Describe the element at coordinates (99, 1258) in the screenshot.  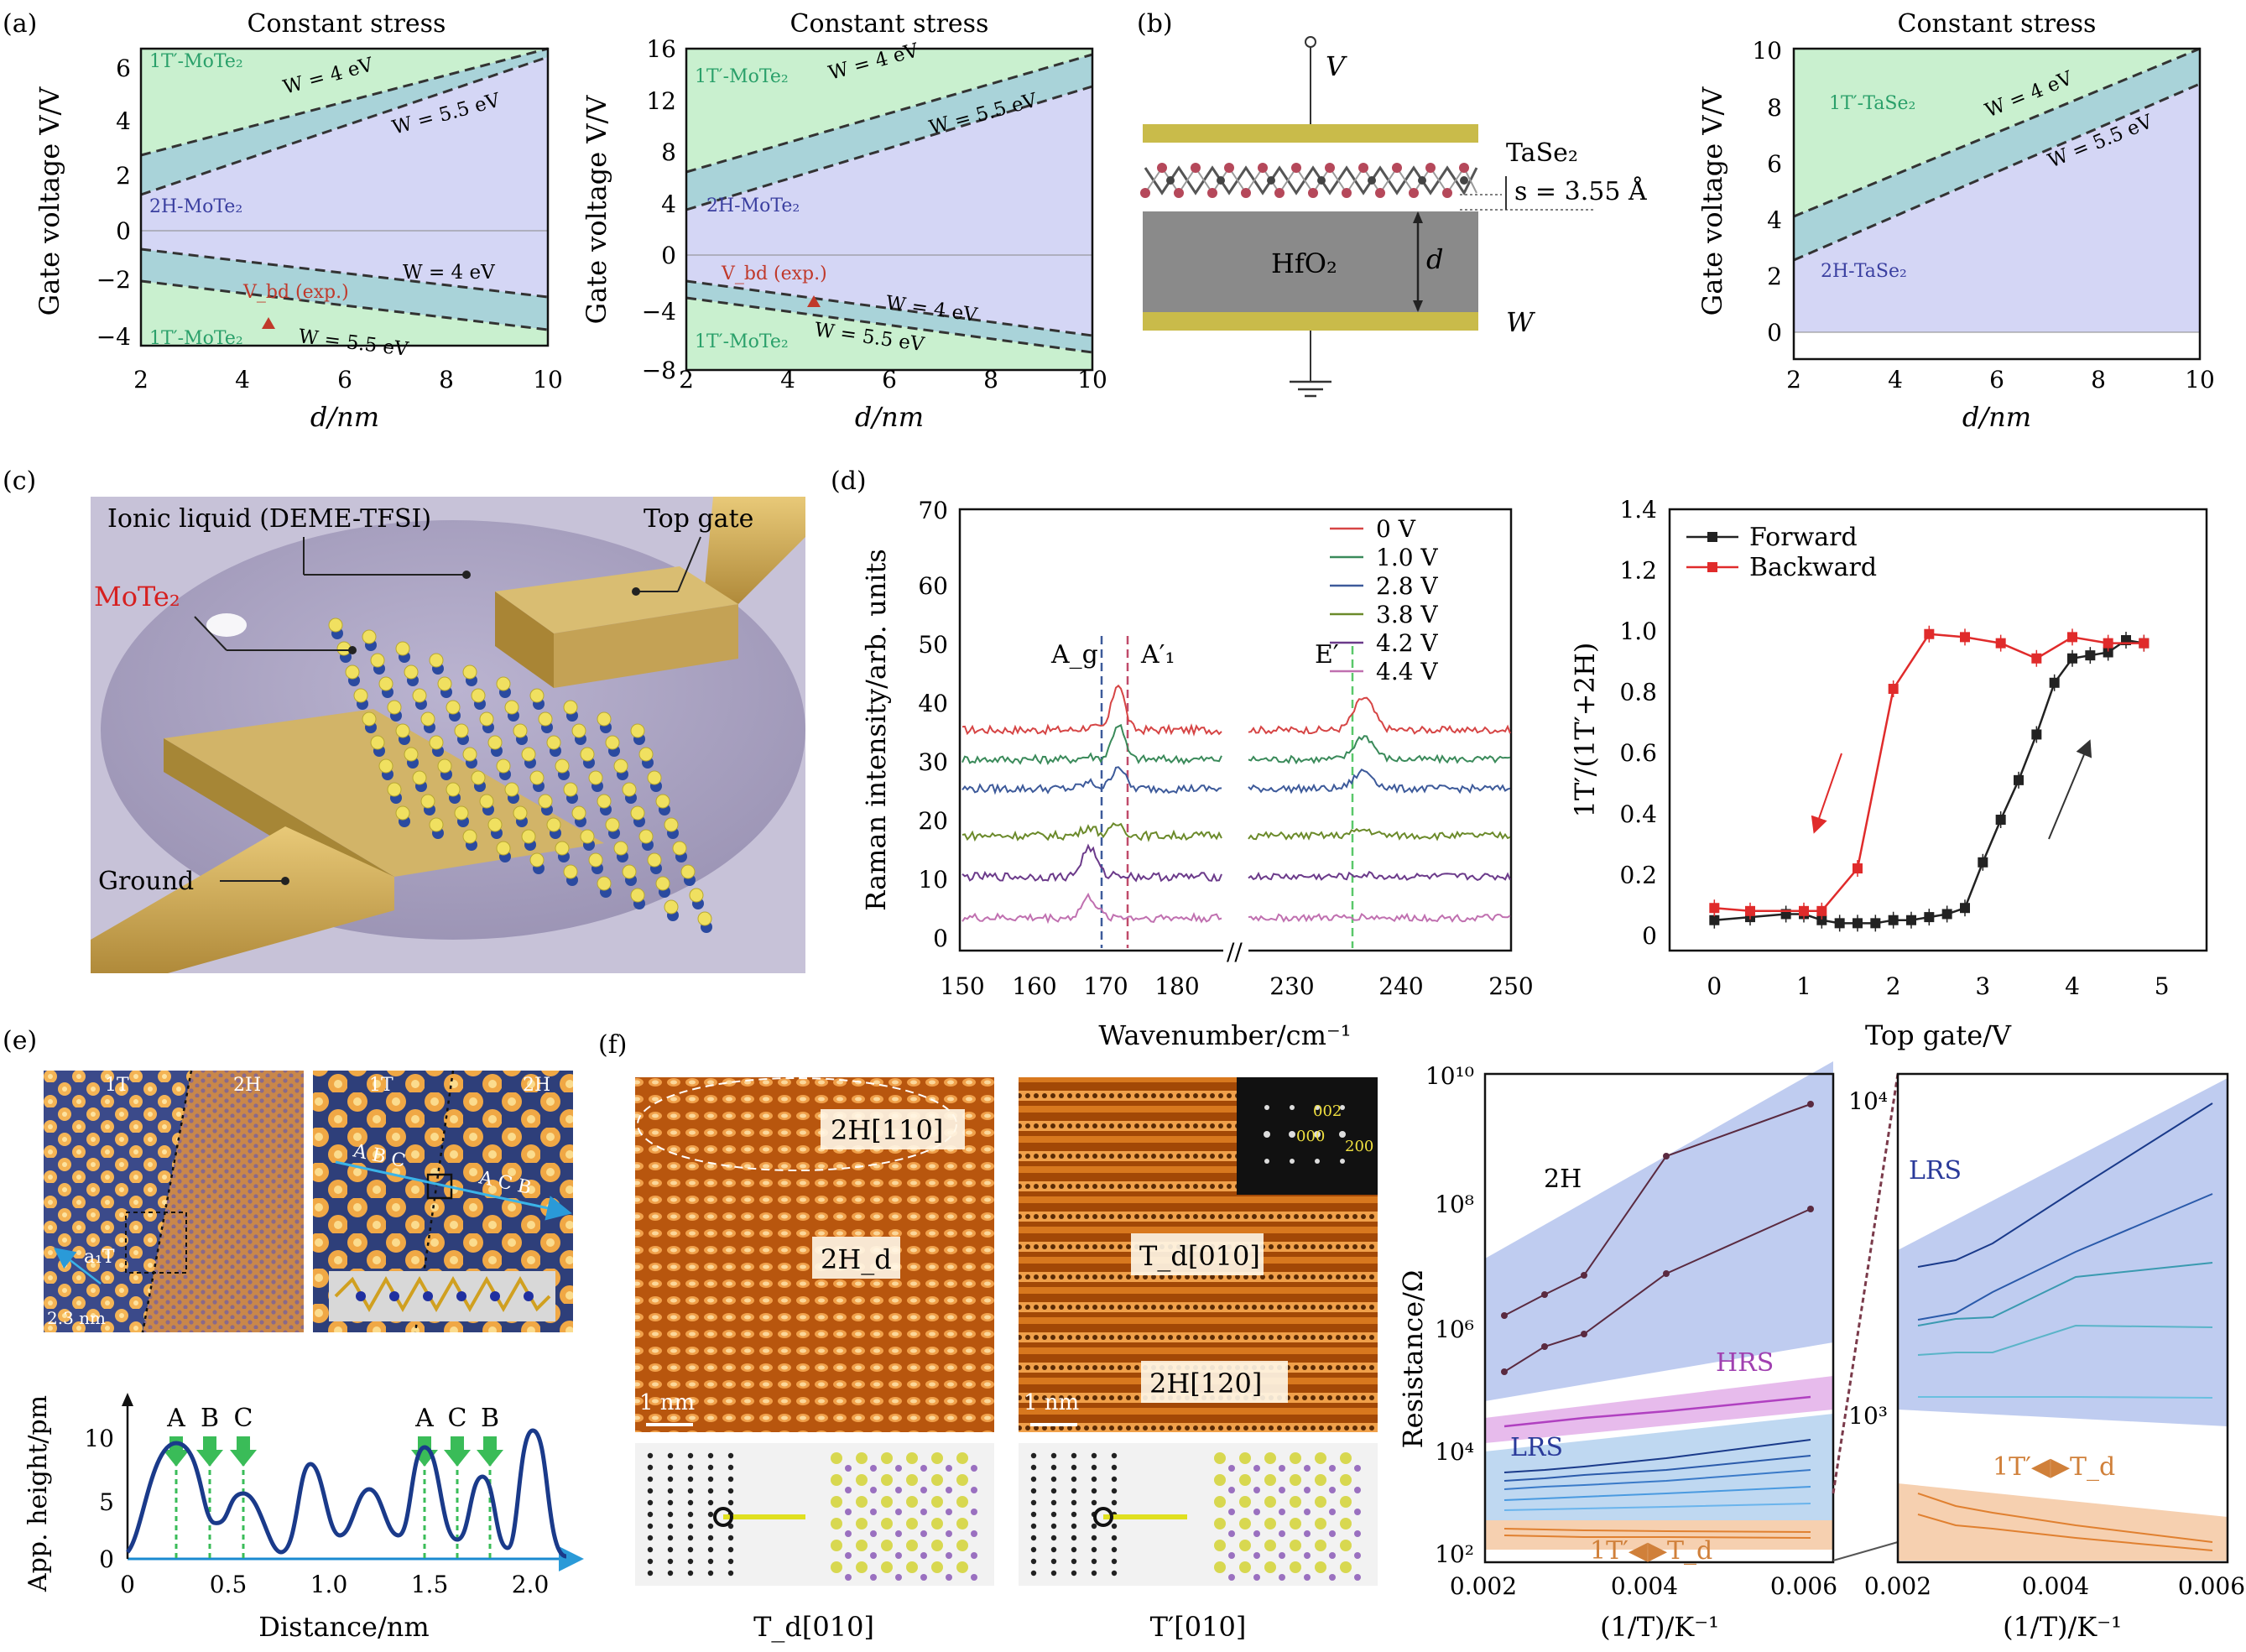
I see `e-a1t-label: a₁T` at that location.